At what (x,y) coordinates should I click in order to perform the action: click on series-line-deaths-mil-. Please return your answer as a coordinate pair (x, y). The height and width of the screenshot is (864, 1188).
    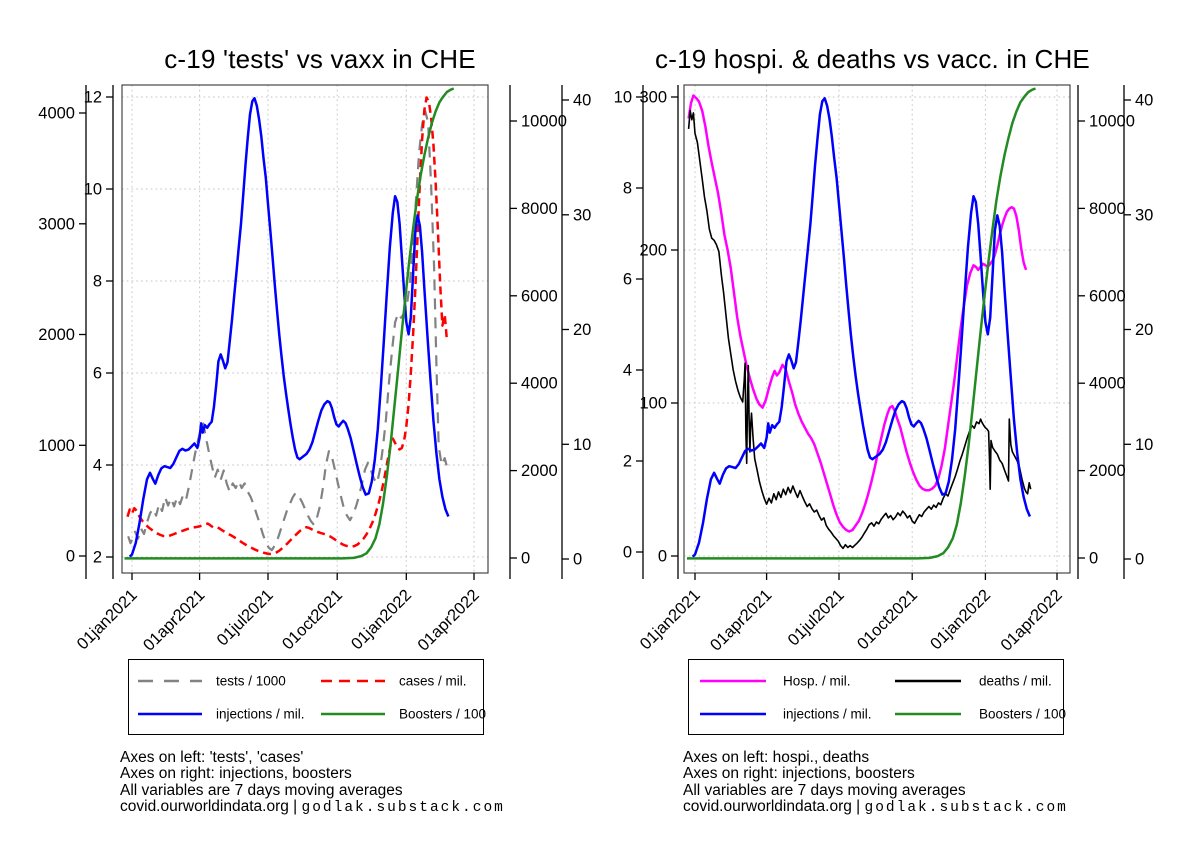
    Looking at the image, I should click on (859, 329).